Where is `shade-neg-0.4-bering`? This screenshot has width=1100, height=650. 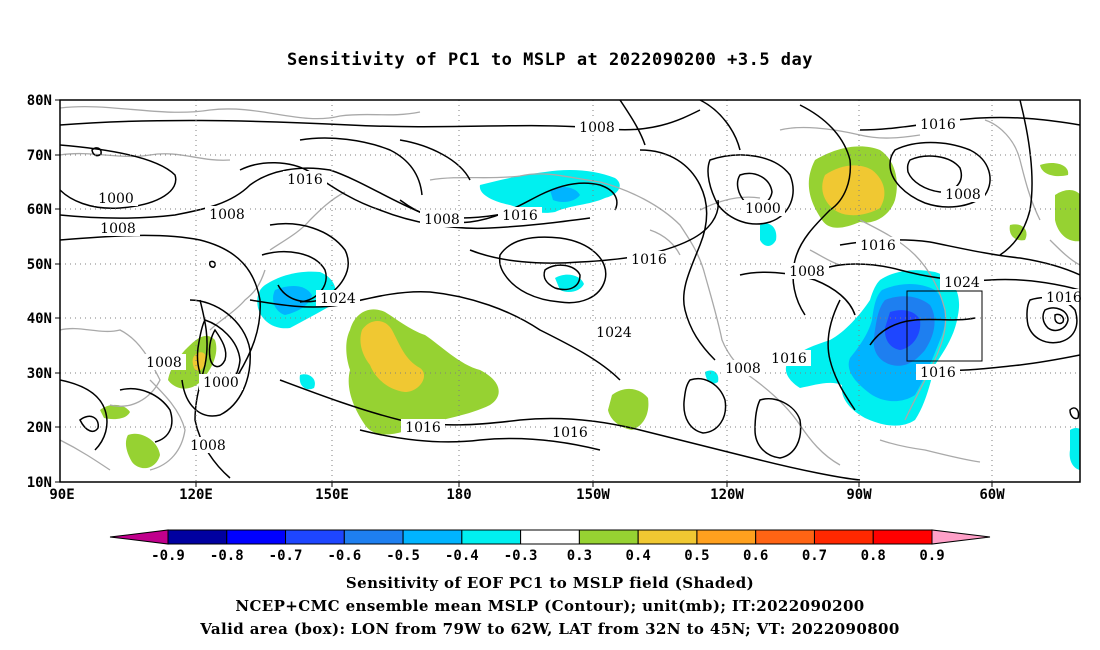
shade-neg-0.4-bering is located at coordinates (565, 195).